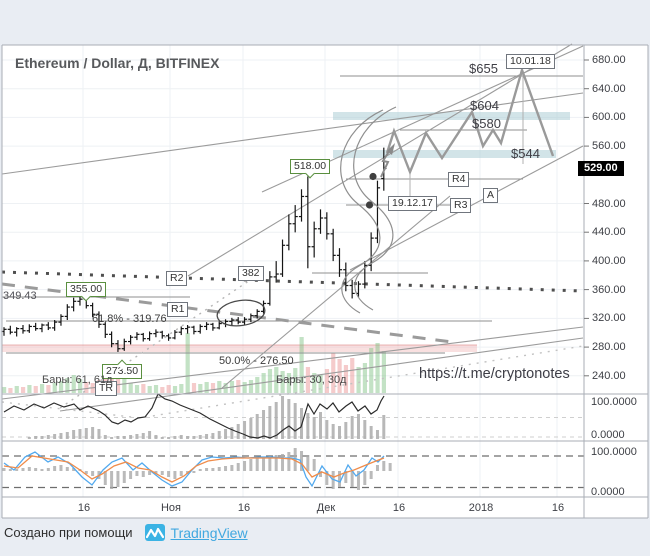 The height and width of the screenshot is (556, 650). What do you see at coordinates (154, 532) in the screenshot?
I see `tradingview-logo-icon` at bounding box center [154, 532].